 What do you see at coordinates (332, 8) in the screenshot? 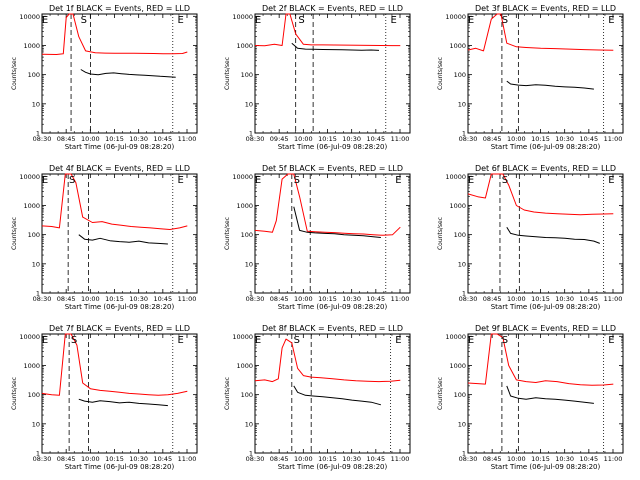
I see `chart-title: Det 2f BLACK = Events, RED = LLD` at bounding box center [332, 8].